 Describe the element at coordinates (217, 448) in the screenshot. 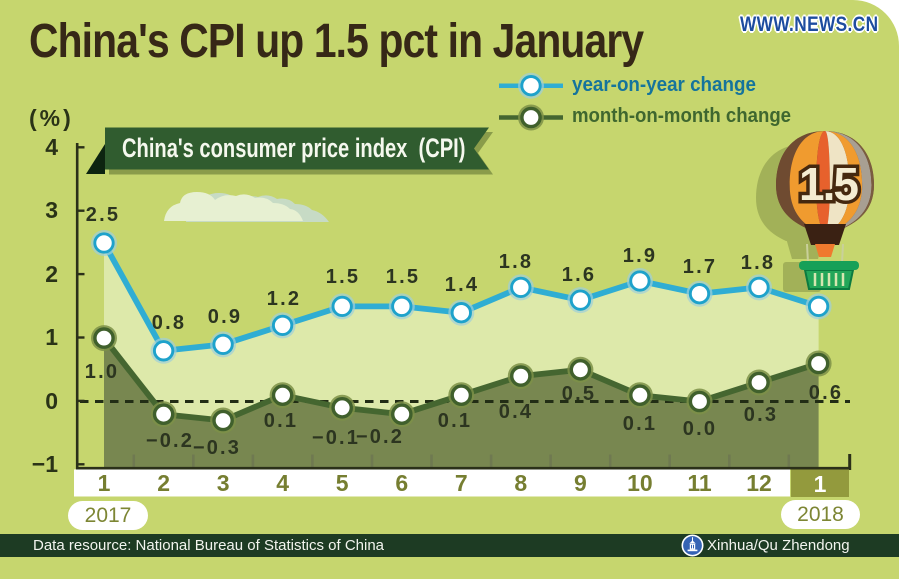

I see `svg-text: −0.3` at that location.